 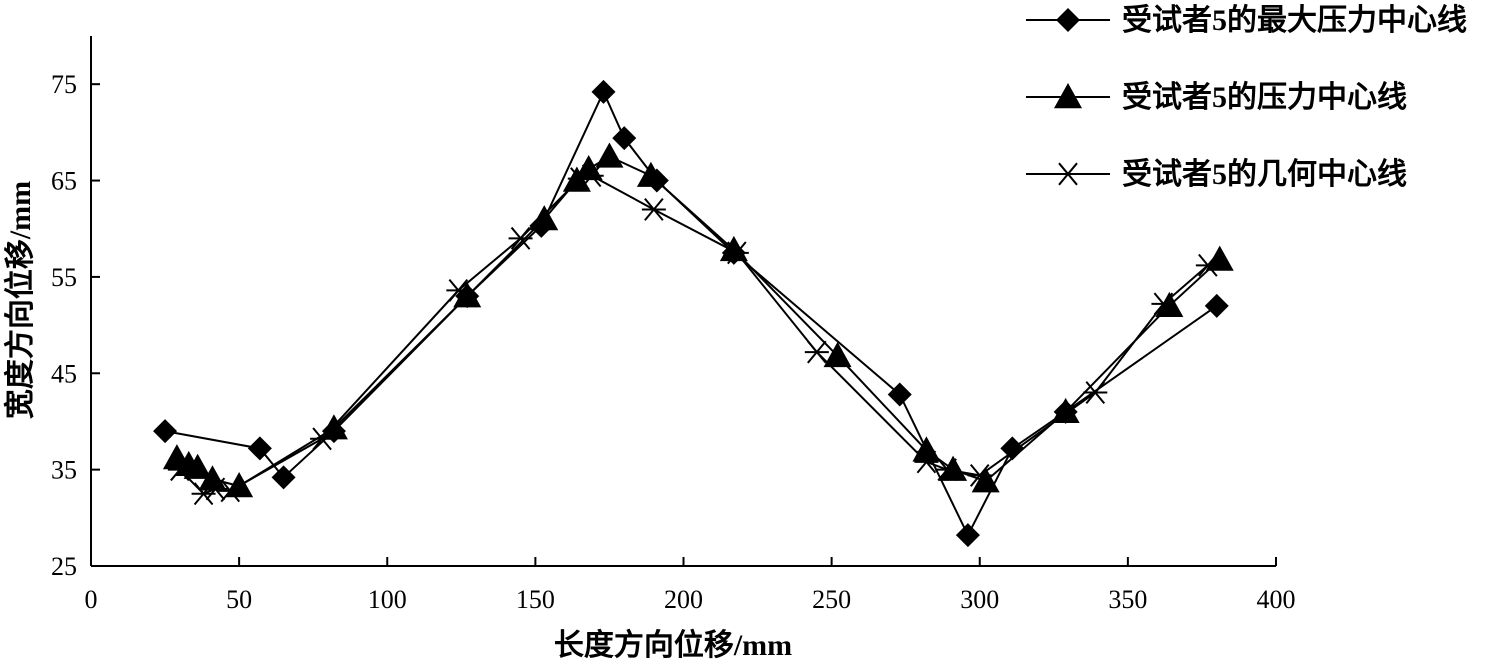 I want to click on y-tick-label: 45, so click(x=64, y=373).